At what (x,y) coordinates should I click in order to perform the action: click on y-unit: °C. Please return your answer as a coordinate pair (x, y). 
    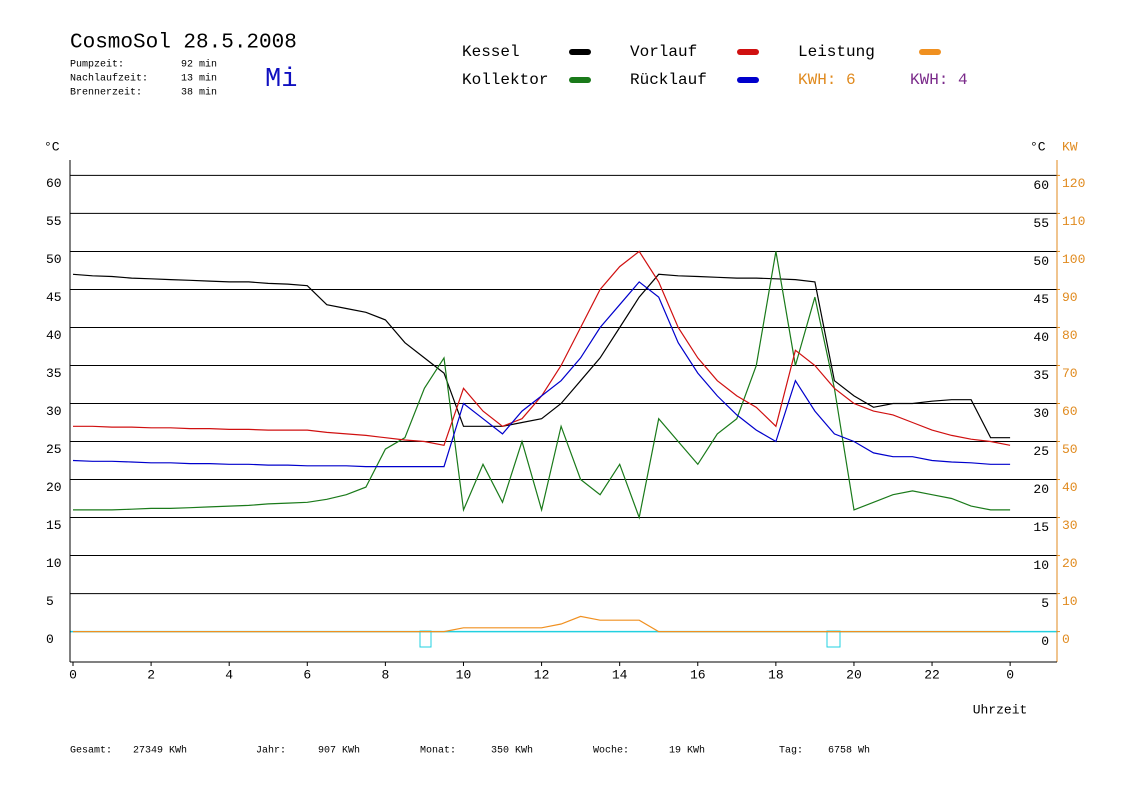
    Looking at the image, I should click on (52, 146).